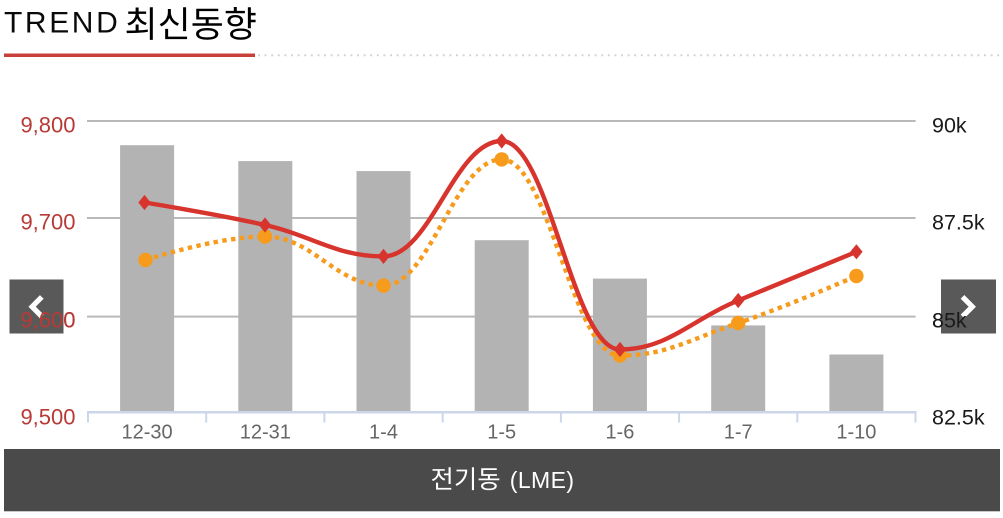 The image size is (1003, 518). Describe the element at coordinates (738, 433) in the screenshot. I see `svg-text: 1-7` at that location.